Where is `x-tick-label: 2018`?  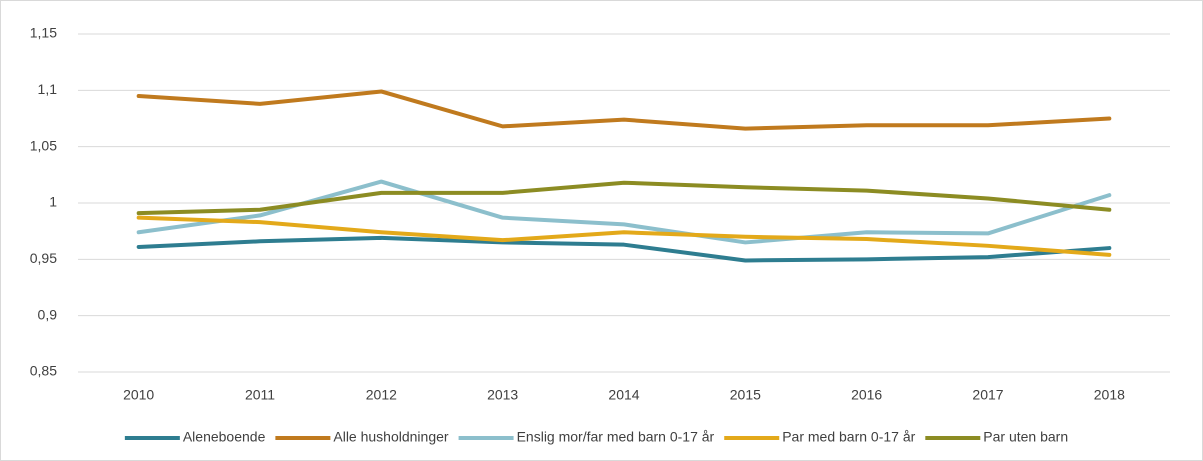
x-tick-label: 2018 is located at coordinates (1109, 395).